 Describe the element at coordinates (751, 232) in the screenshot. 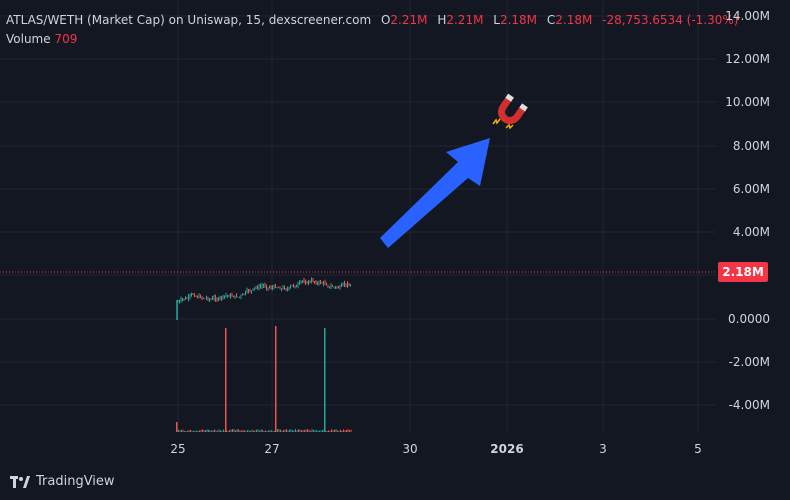

I see `y-axis-label: 4.00M` at that location.